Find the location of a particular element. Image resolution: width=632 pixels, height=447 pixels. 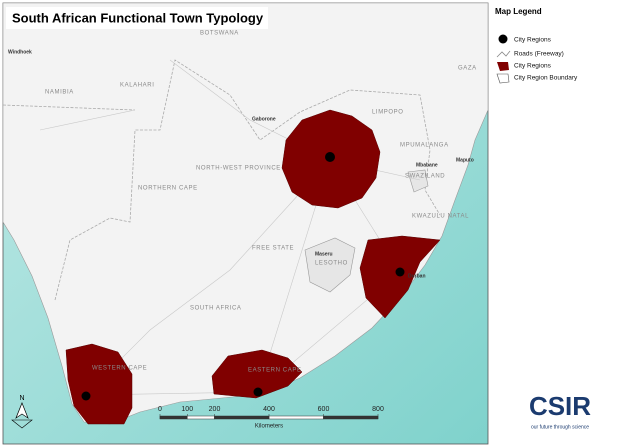

place-label: Maseru is located at coordinates (324, 254).